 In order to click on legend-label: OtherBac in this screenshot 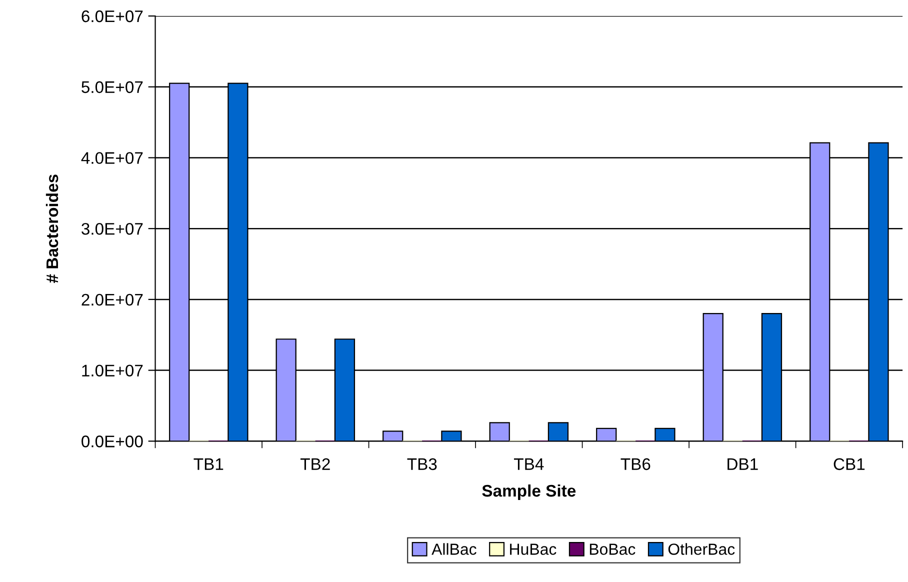, I will do `click(701, 549)`.